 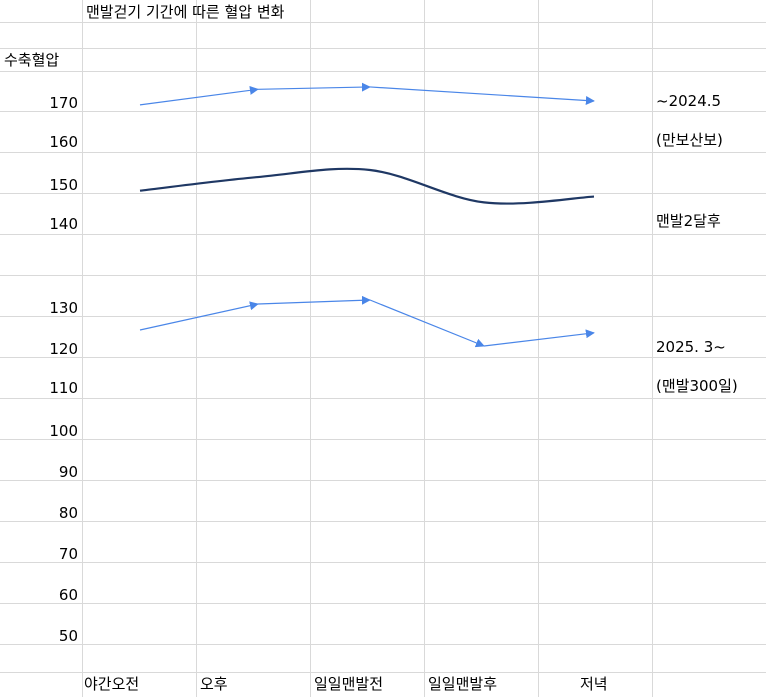 What do you see at coordinates (63, 224) in the screenshot?
I see `y-tick-140: 140` at bounding box center [63, 224].